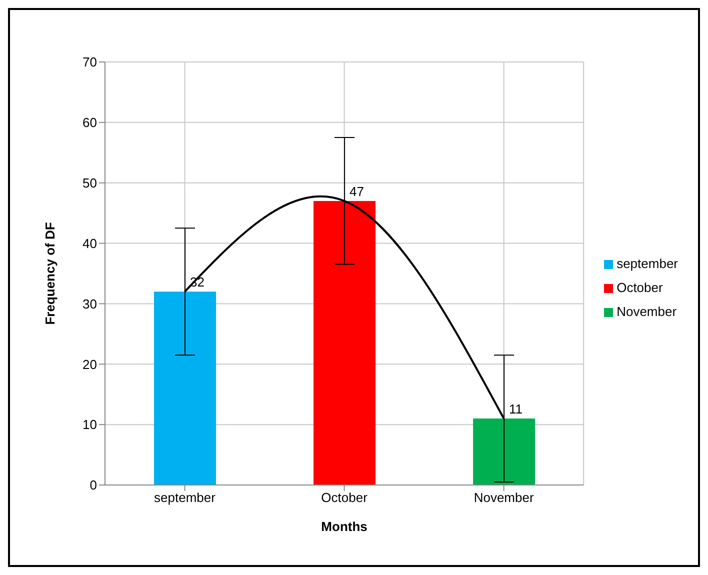  What do you see at coordinates (89, 182) in the screenshot?
I see `y-tick-label: 50` at bounding box center [89, 182].